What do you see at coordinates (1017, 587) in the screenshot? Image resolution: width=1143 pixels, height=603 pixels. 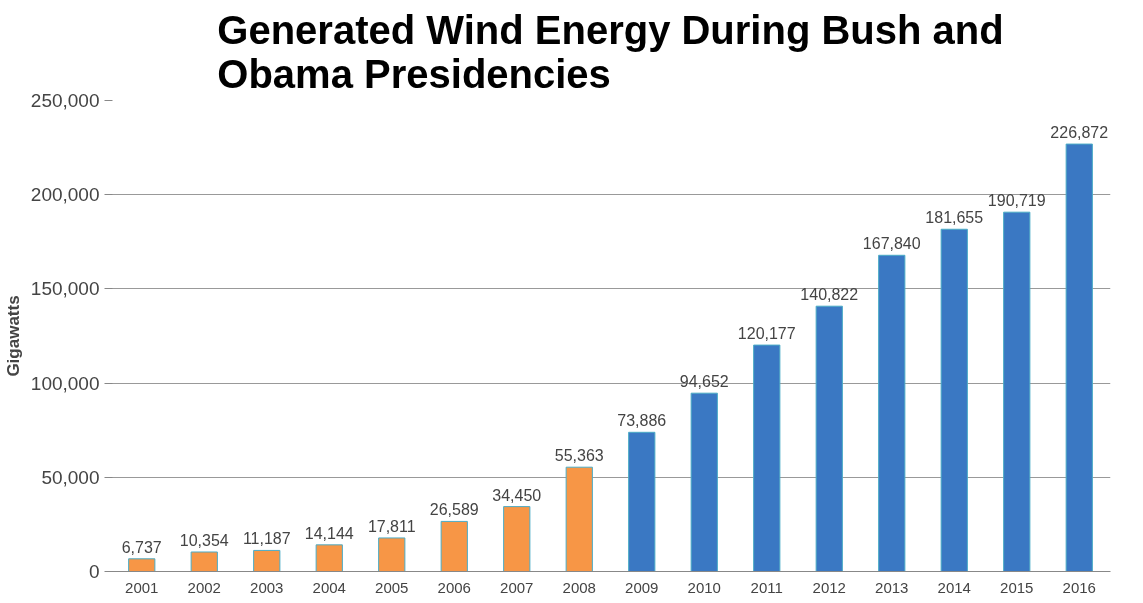 I see `x-tick-label: 2015` at bounding box center [1017, 587].